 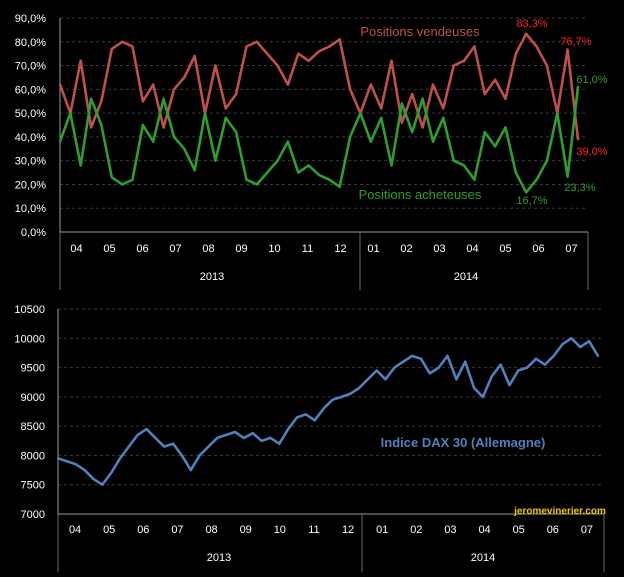 What do you see at coordinates (439, 249) in the screenshot?
I see `top-x-tick-label: 03` at bounding box center [439, 249].